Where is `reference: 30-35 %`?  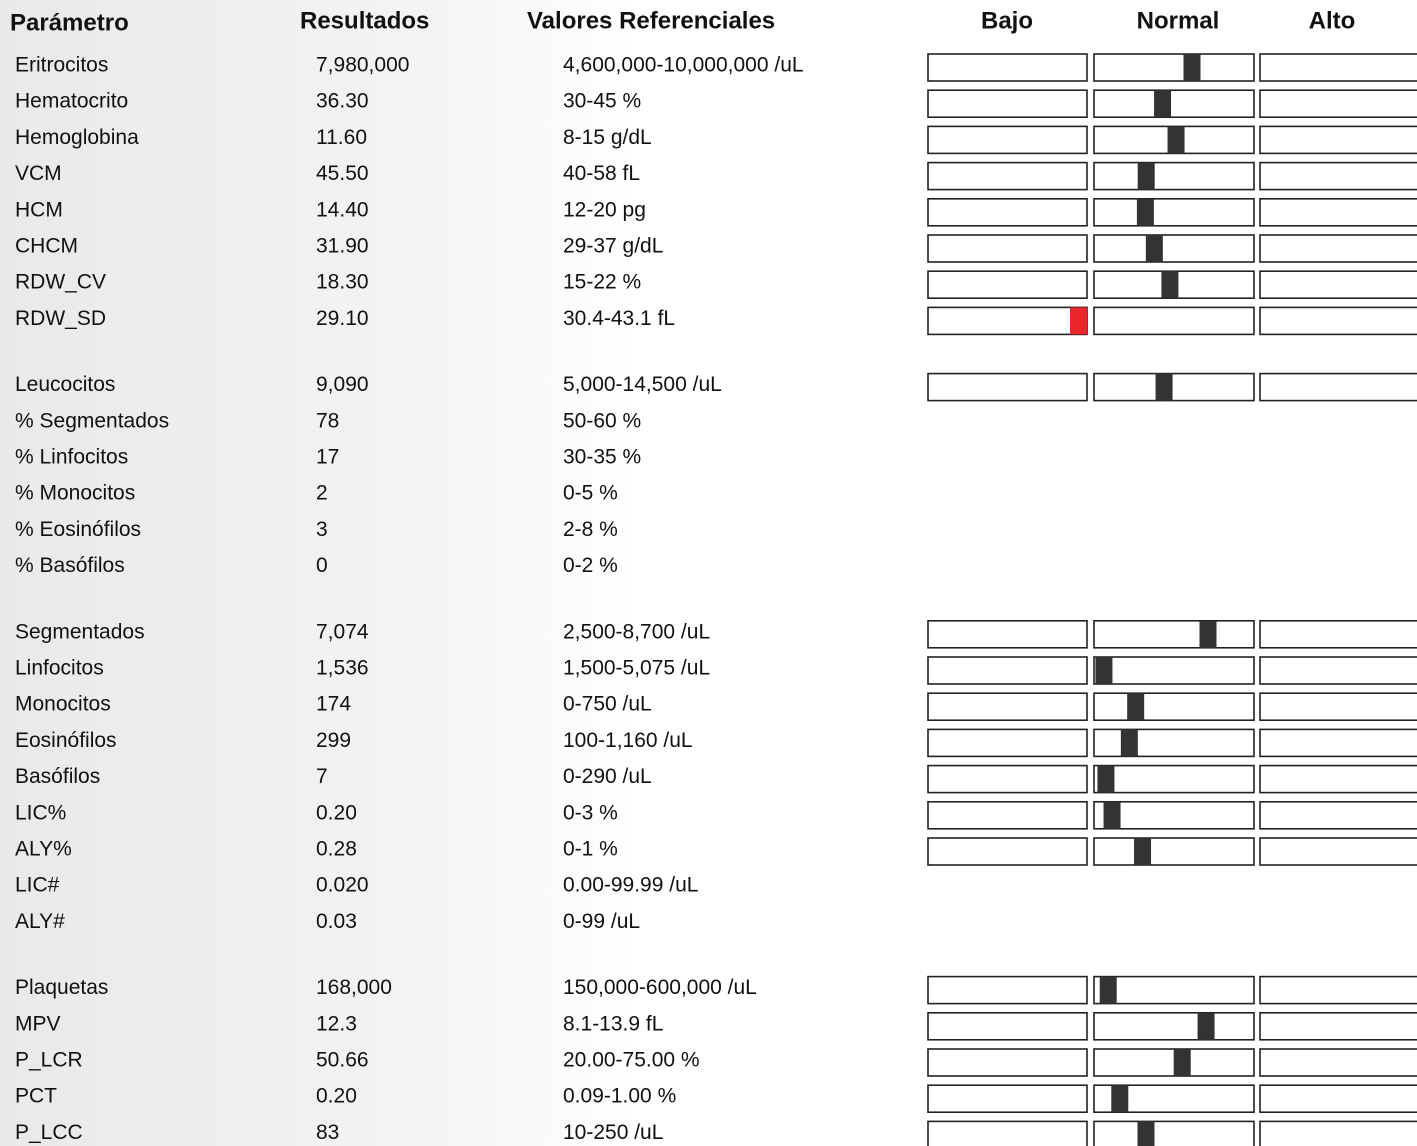 reference: 30-35 % is located at coordinates (602, 457).